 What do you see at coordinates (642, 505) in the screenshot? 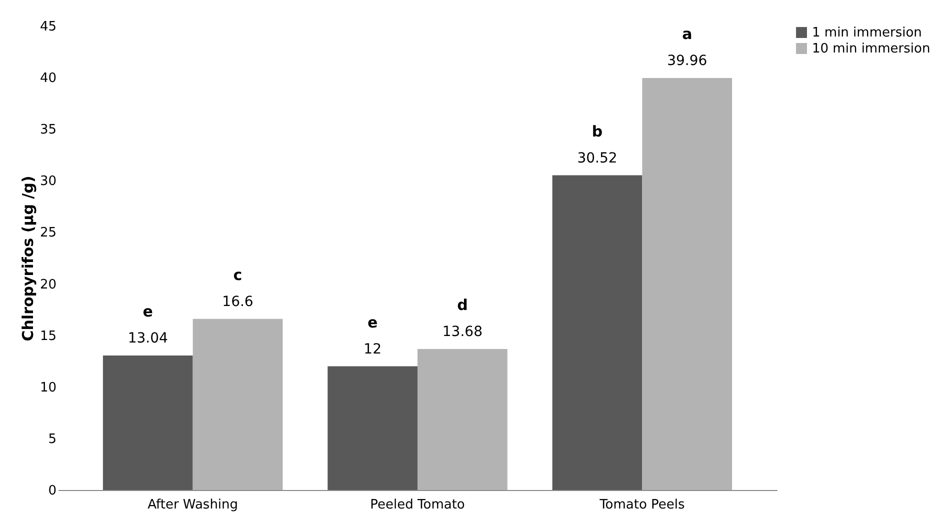
I see `x-tick-label: Tomato Peels` at bounding box center [642, 505].